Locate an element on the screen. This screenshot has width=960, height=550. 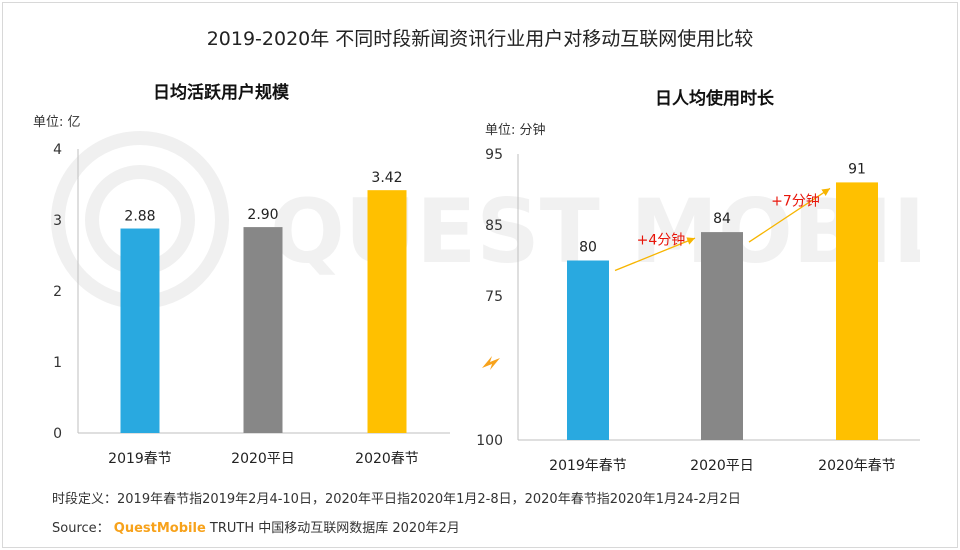
growth-annotation: +7分钟 is located at coordinates (795, 200).